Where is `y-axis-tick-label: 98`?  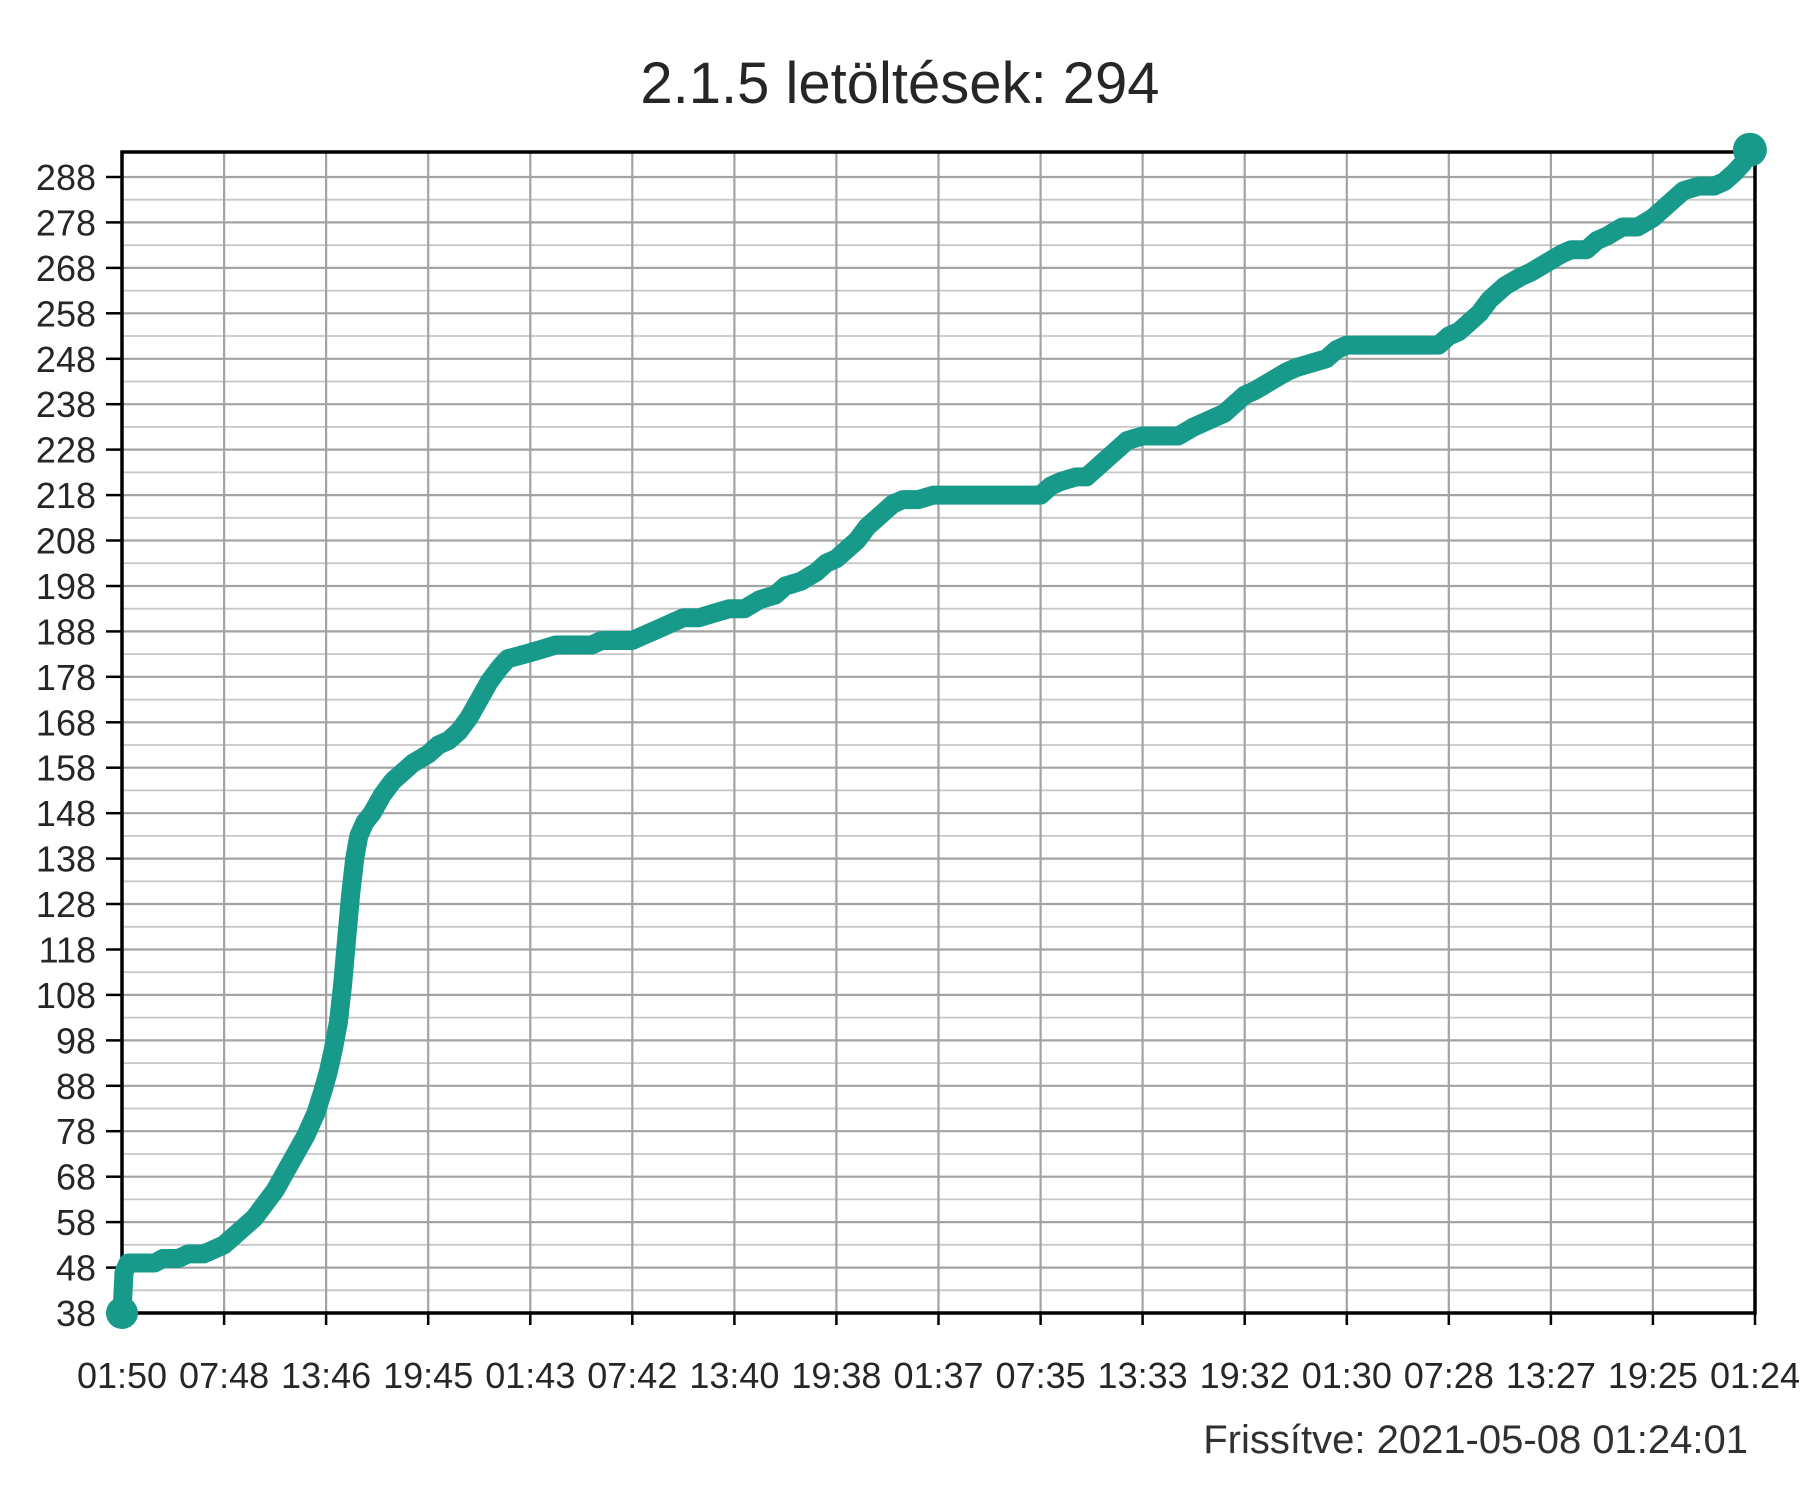 y-axis-tick-label: 98 is located at coordinates (76, 1040).